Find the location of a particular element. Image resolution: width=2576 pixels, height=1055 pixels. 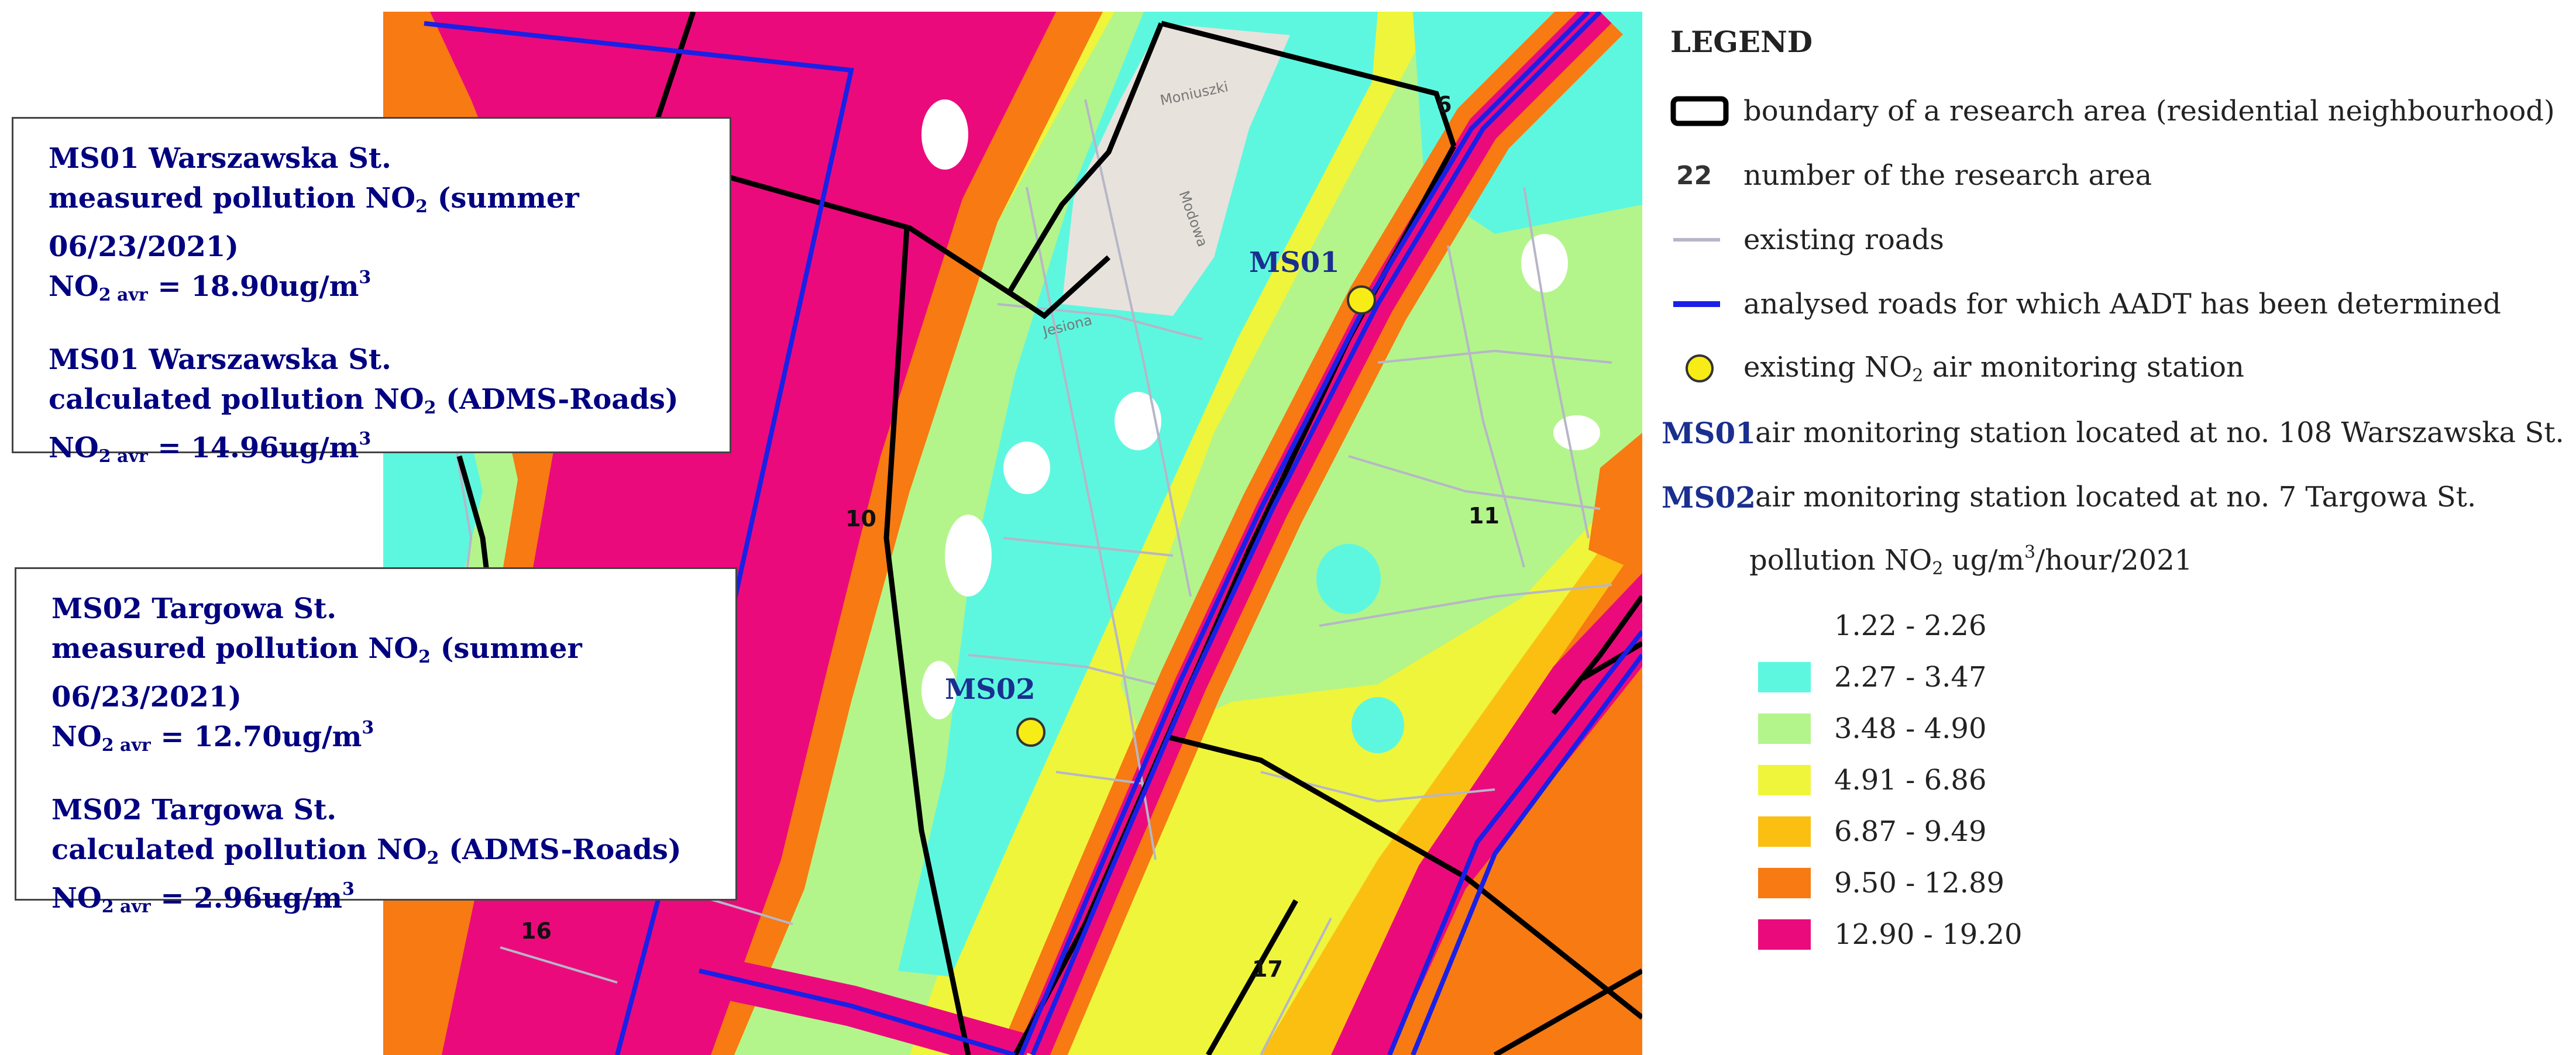

station-ms01-marker is located at coordinates (1361, 300).